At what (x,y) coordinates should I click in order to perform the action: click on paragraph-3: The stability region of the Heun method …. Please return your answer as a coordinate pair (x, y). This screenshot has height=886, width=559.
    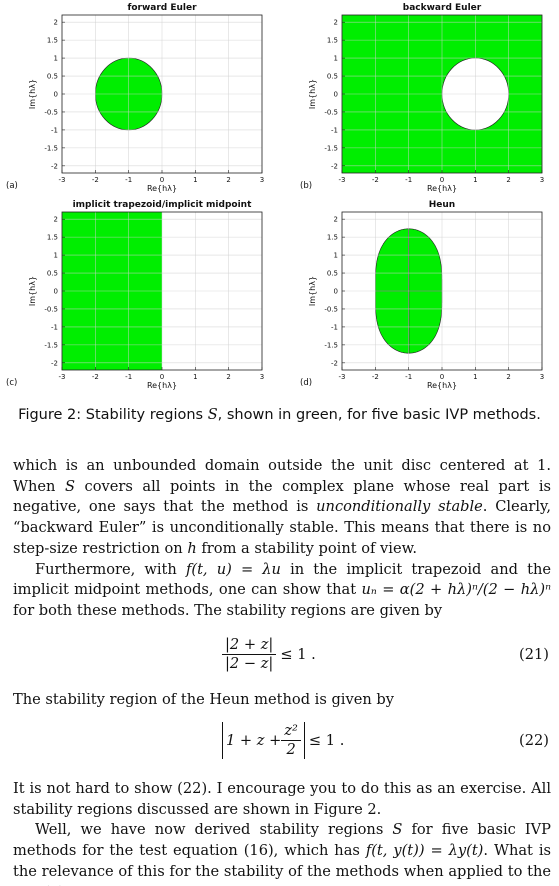
    Looking at the image, I should click on (203, 699).